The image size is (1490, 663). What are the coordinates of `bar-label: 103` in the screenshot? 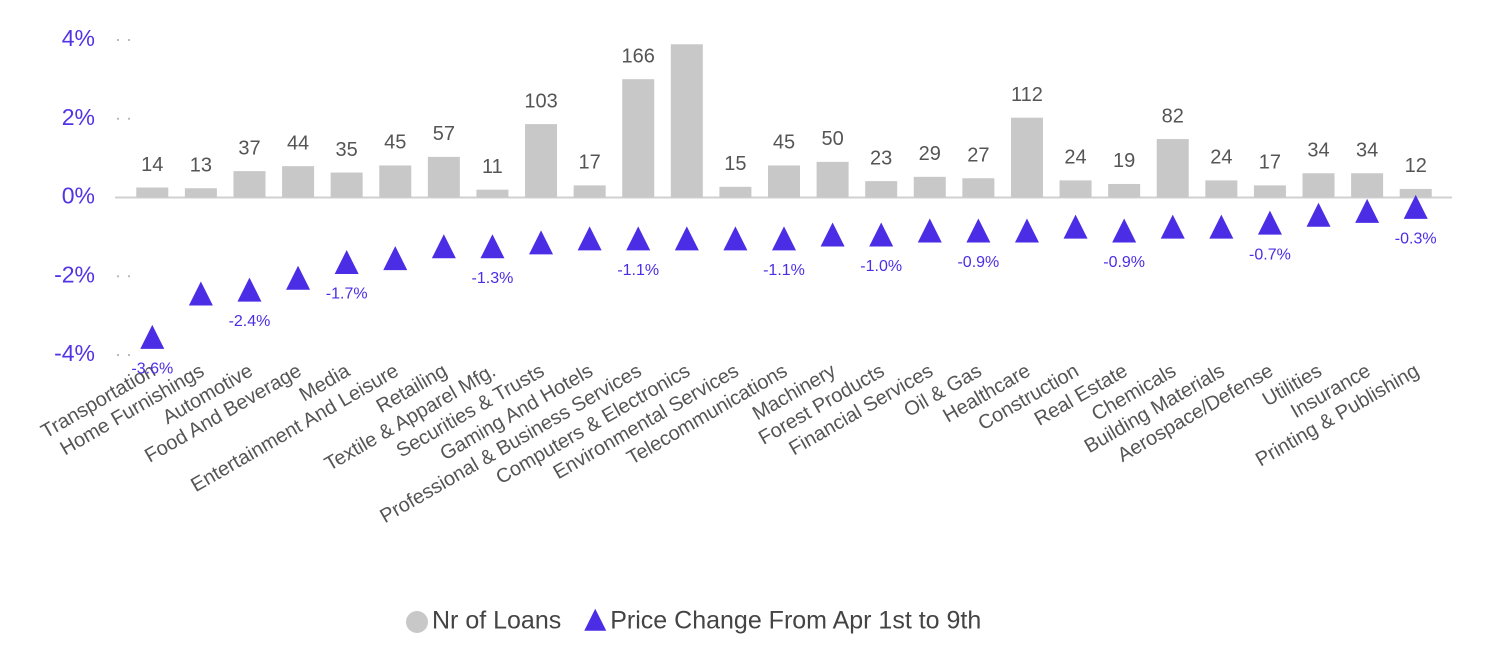 It's located at (540, 101).